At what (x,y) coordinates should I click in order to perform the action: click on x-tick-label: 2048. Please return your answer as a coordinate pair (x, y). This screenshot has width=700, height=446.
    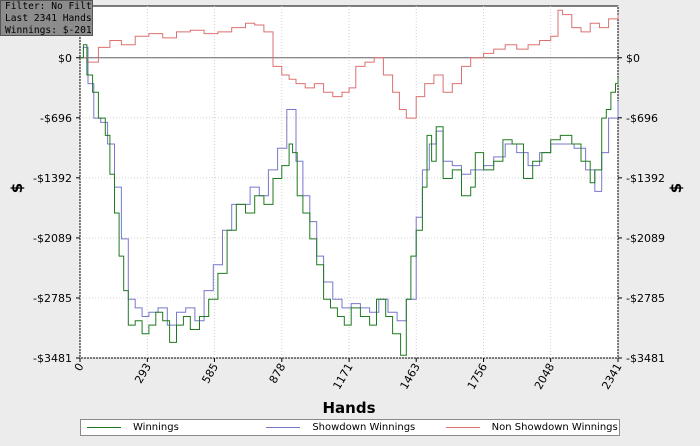
    Looking at the image, I should click on (544, 376).